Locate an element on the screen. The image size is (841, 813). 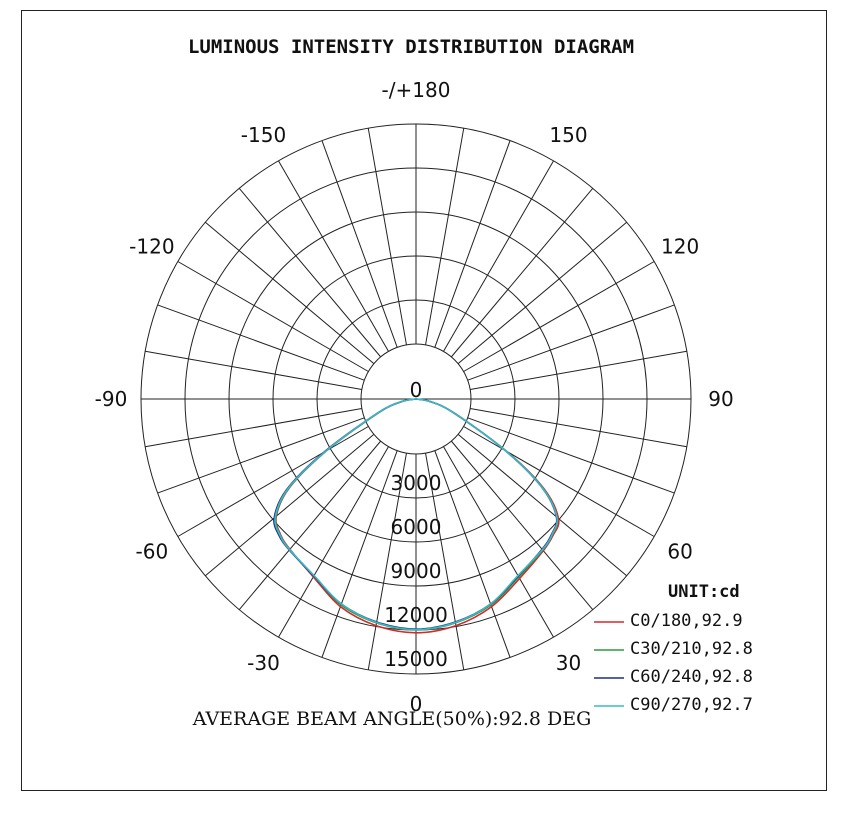
series-lines is located at coordinates (416, 516).